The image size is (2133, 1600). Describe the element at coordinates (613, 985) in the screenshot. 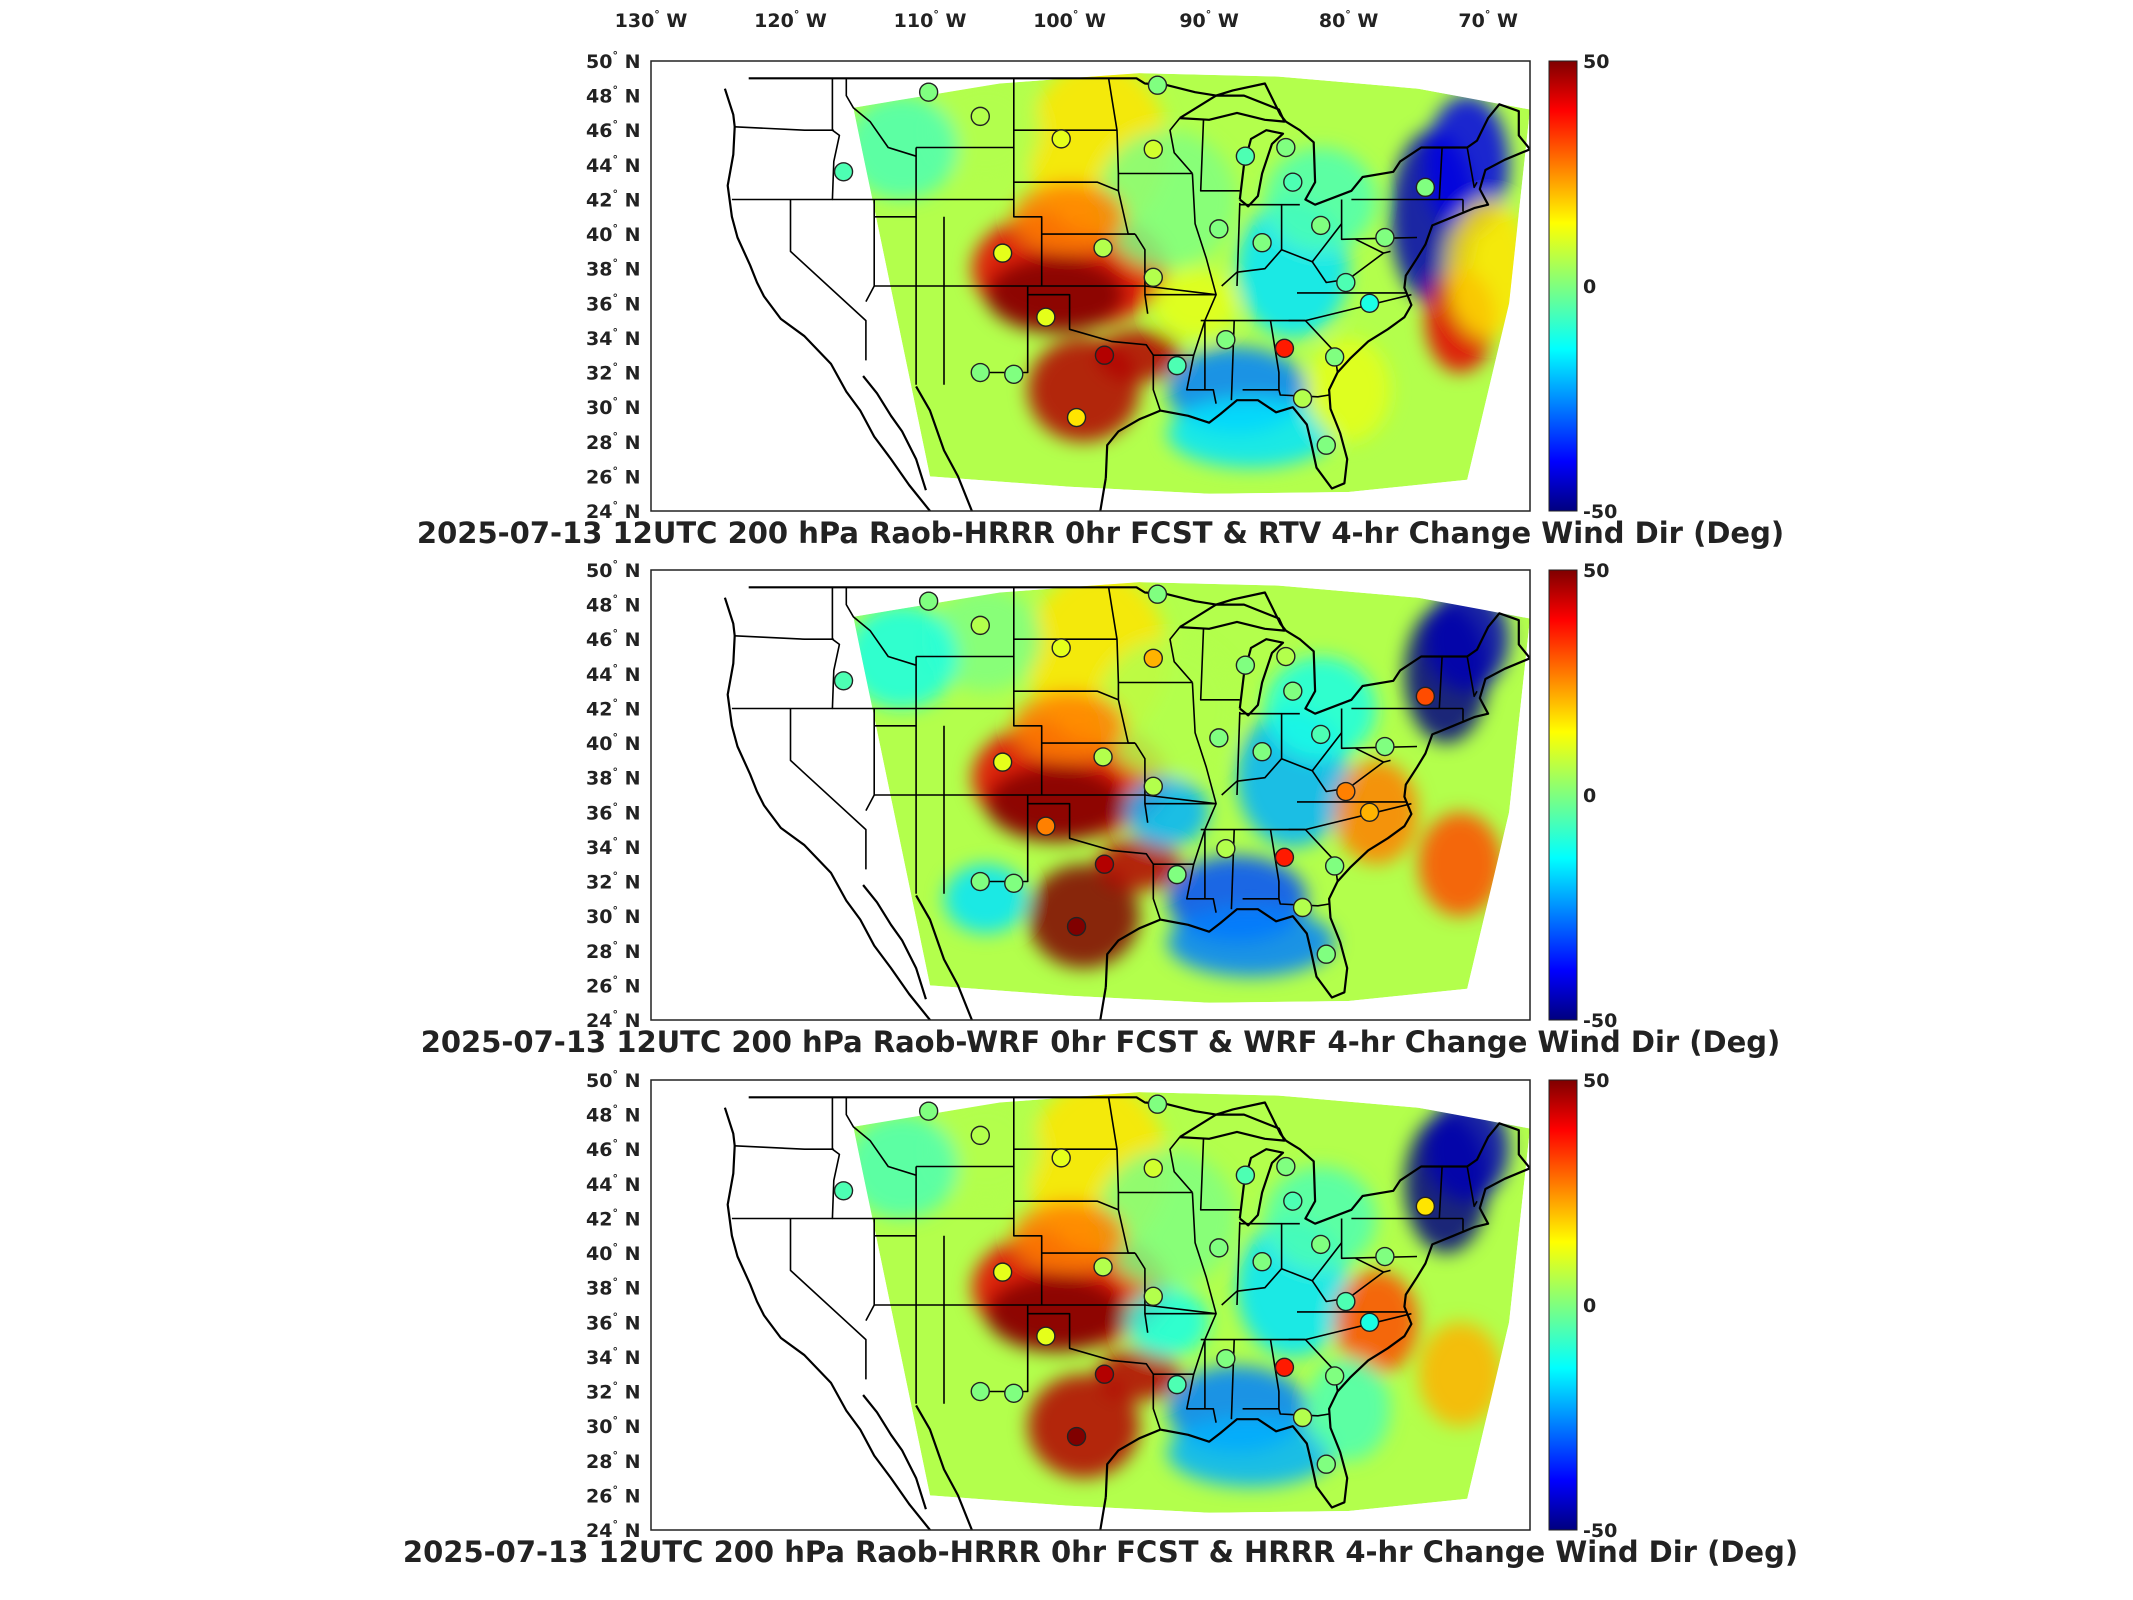

I see `lat-tick-label: 26° N` at that location.